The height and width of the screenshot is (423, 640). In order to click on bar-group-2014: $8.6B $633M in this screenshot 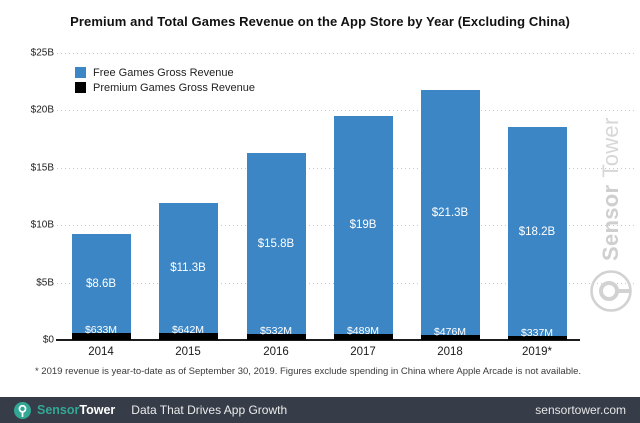, I will do `click(101, 287)`.